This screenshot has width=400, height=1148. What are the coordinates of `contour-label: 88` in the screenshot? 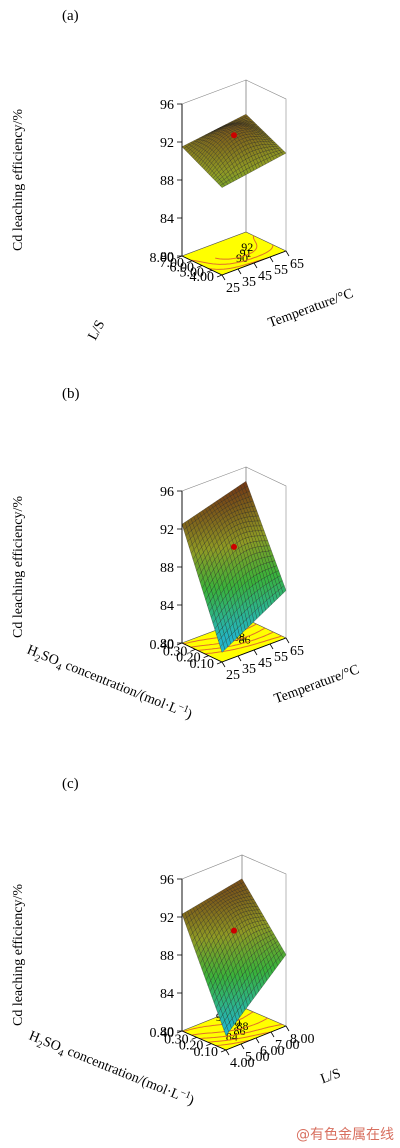 It's located at (243, 1026).